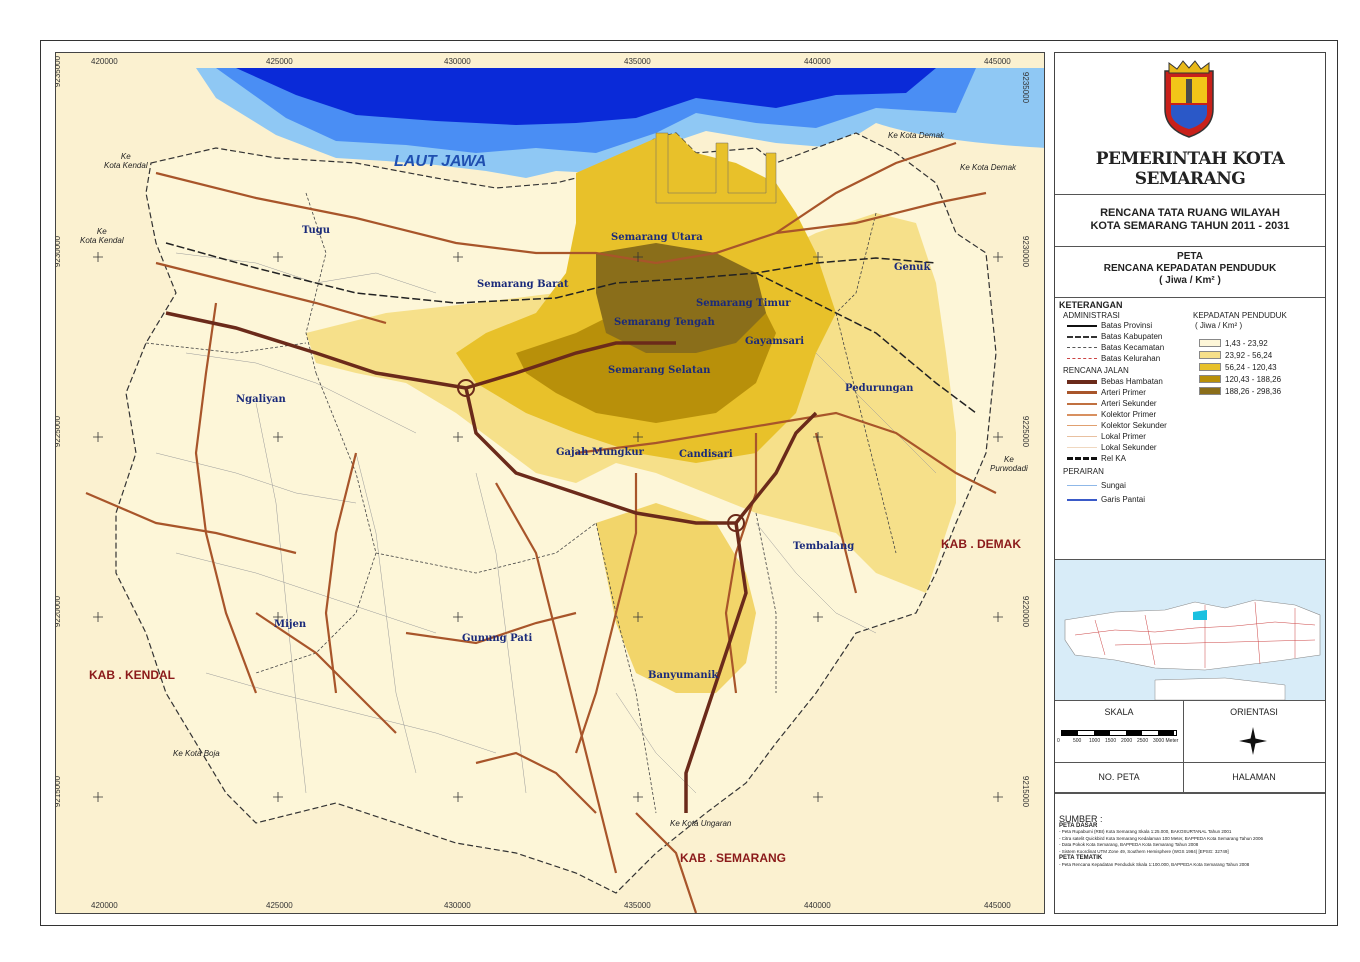 The image size is (1360, 962). Describe the element at coordinates (316, 230) in the screenshot. I see `district-tugu: Tugu` at that location.